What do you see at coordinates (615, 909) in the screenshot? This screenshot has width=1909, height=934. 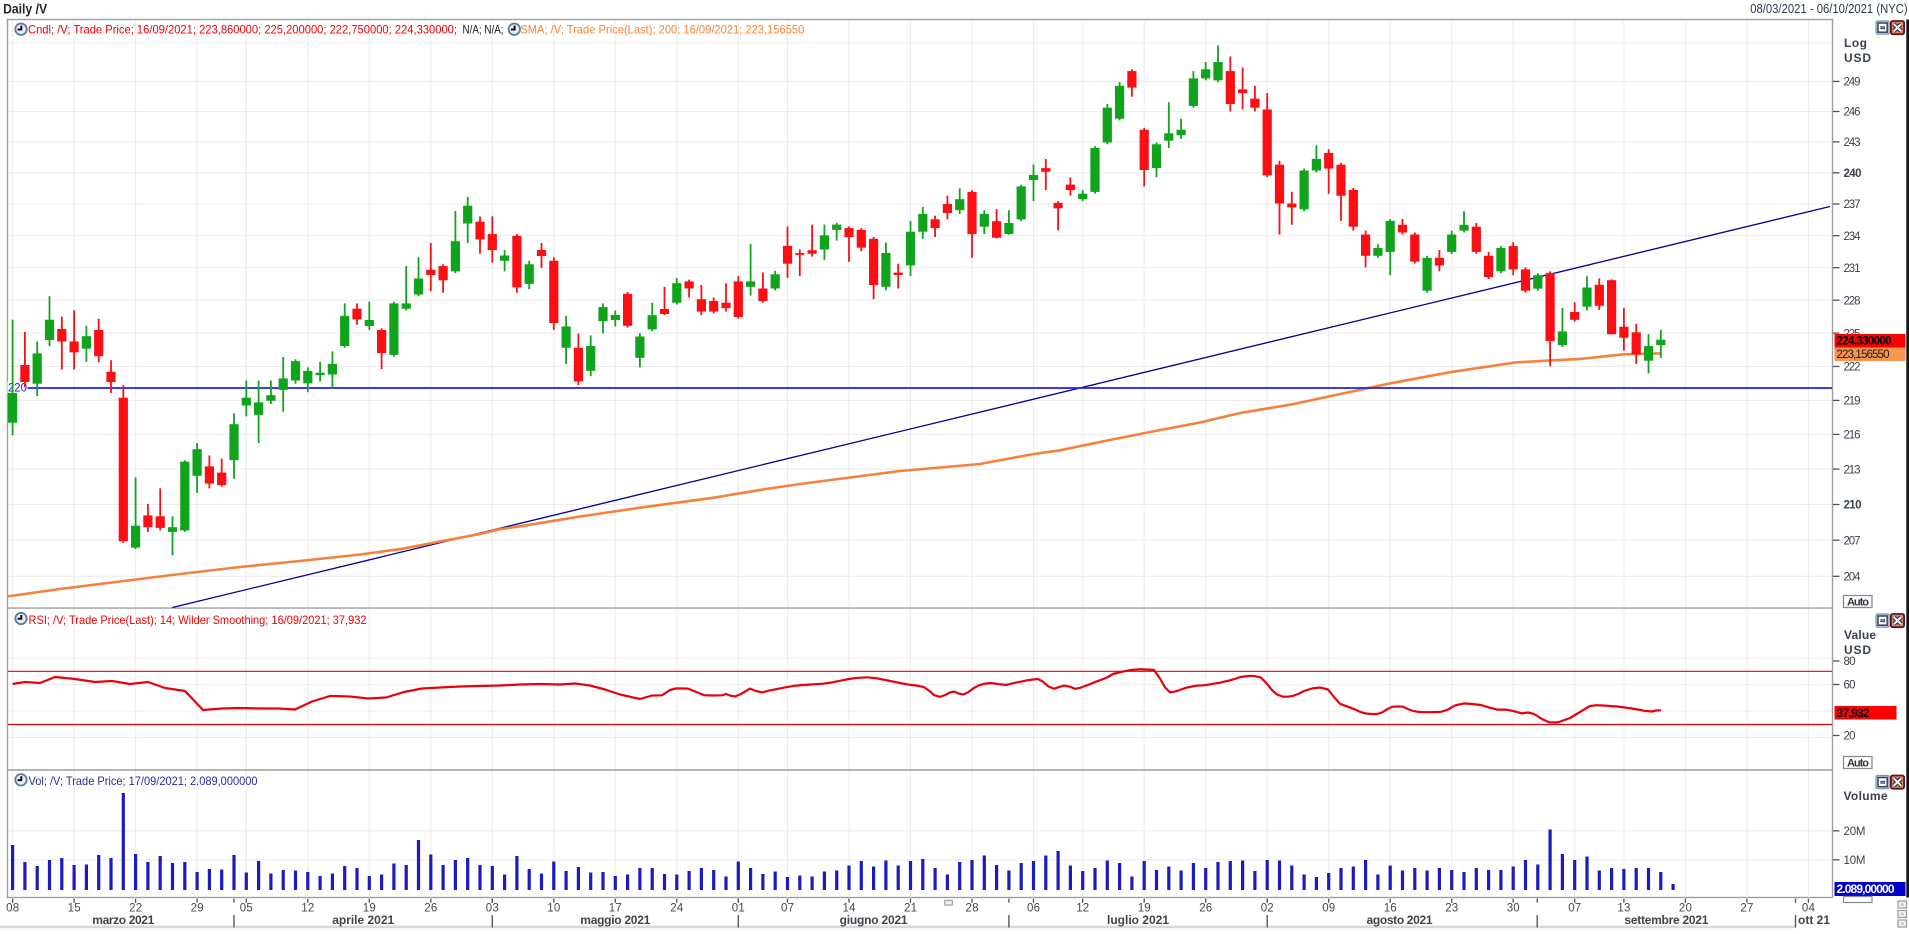 I see `svg-text: 17` at bounding box center [615, 909].